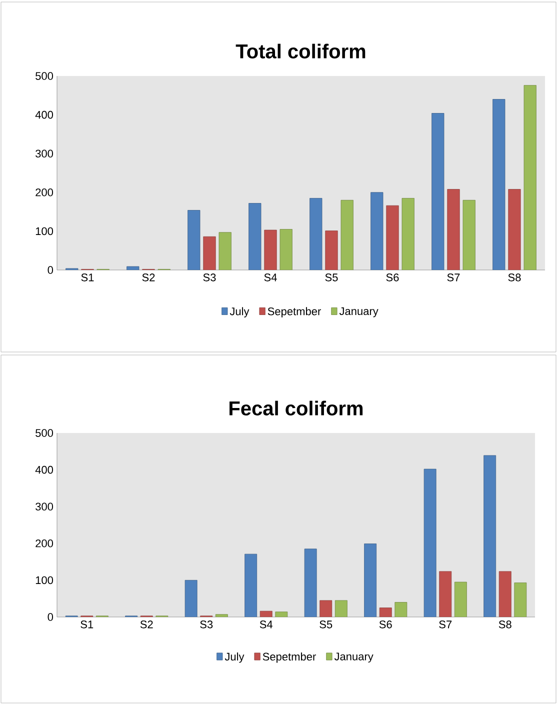 The width and height of the screenshot is (558, 705). I want to click on chart-title: Fecal coliform, so click(296, 408).